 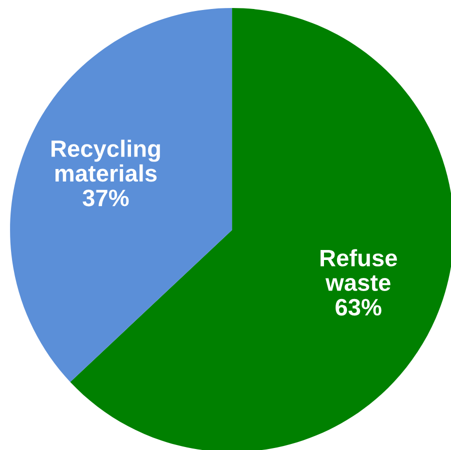 What do you see at coordinates (358, 270) in the screenshot?
I see `slice-label: Refuse waste` at bounding box center [358, 270].